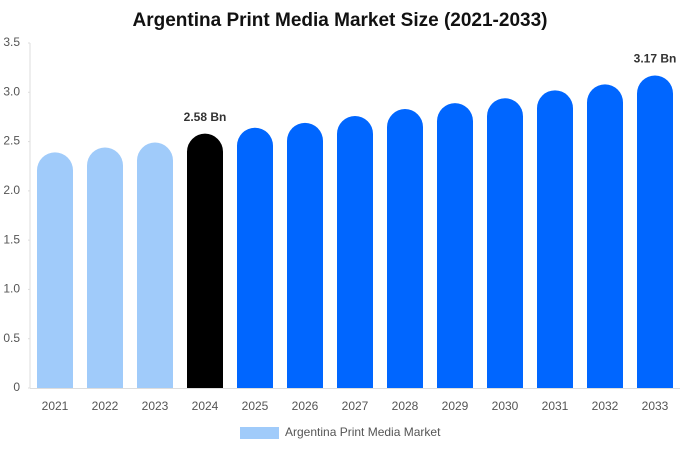 The image size is (680, 450). What do you see at coordinates (205, 406) in the screenshot?
I see `x-tick-label: 2024` at bounding box center [205, 406].